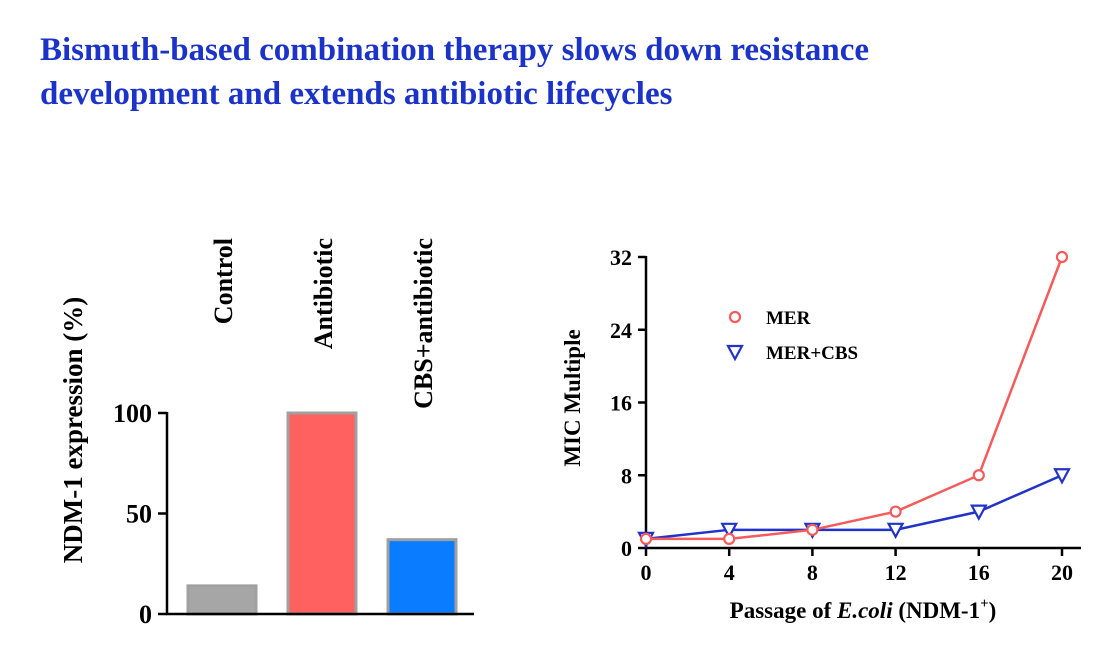 The height and width of the screenshot is (667, 1120). Describe the element at coordinates (626, 475) in the screenshot. I see `line-y-tick-label: 8` at that location.